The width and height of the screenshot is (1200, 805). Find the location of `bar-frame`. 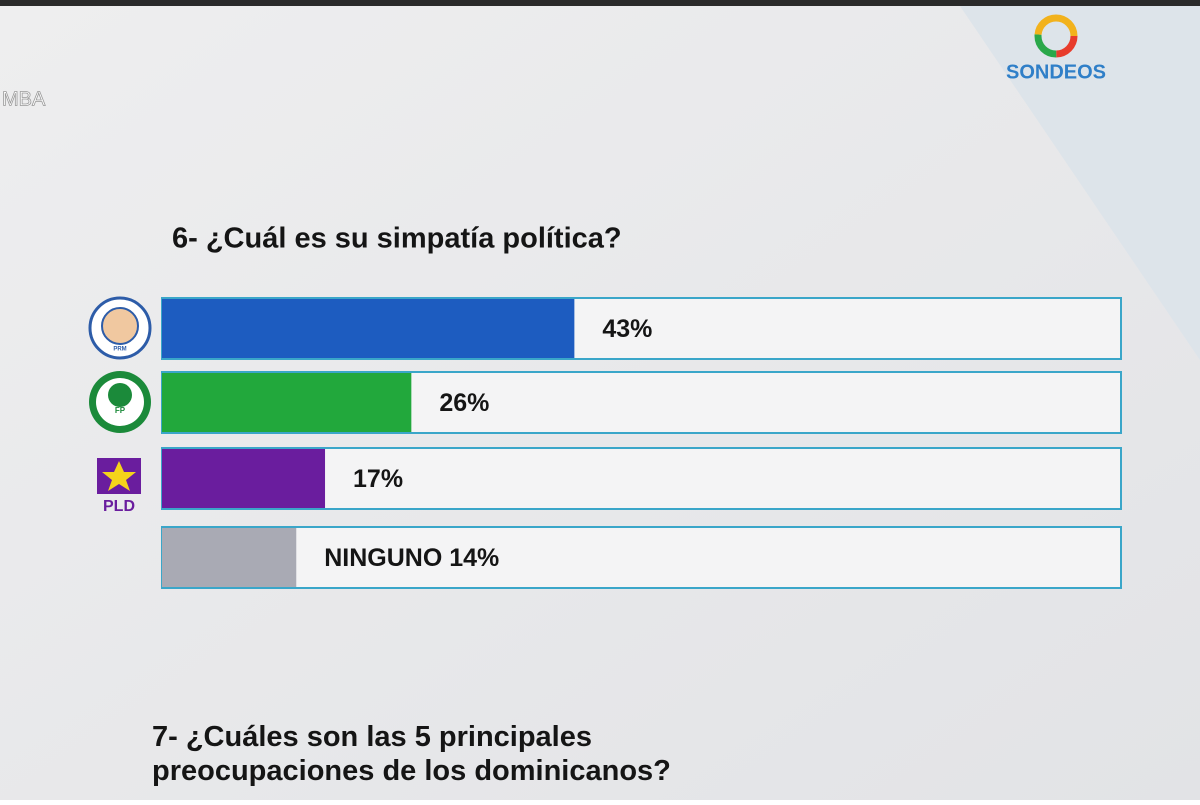

bar-frame is located at coordinates (641, 557).